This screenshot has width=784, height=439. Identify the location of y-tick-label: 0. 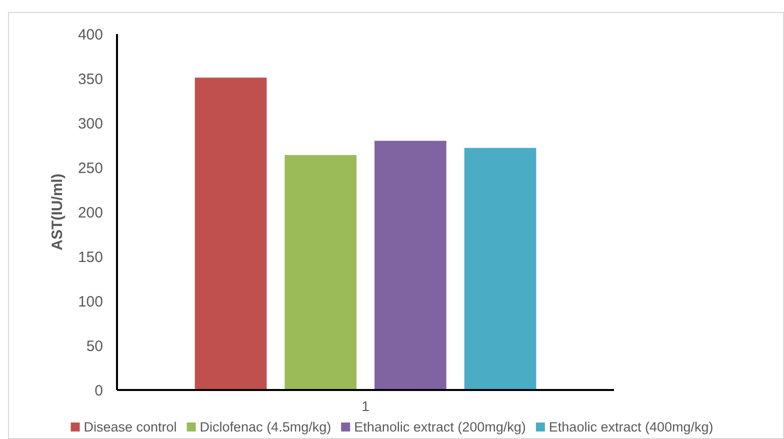
(98, 391).